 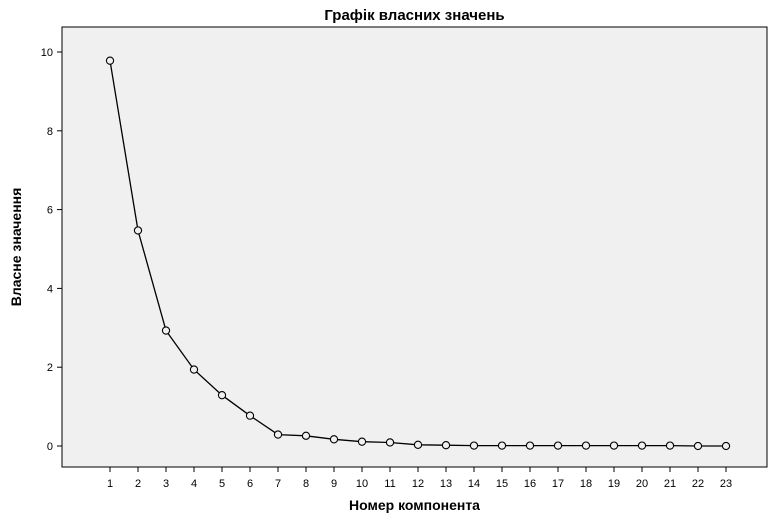 I want to click on x-tick-label: 22, so click(x=698, y=484).